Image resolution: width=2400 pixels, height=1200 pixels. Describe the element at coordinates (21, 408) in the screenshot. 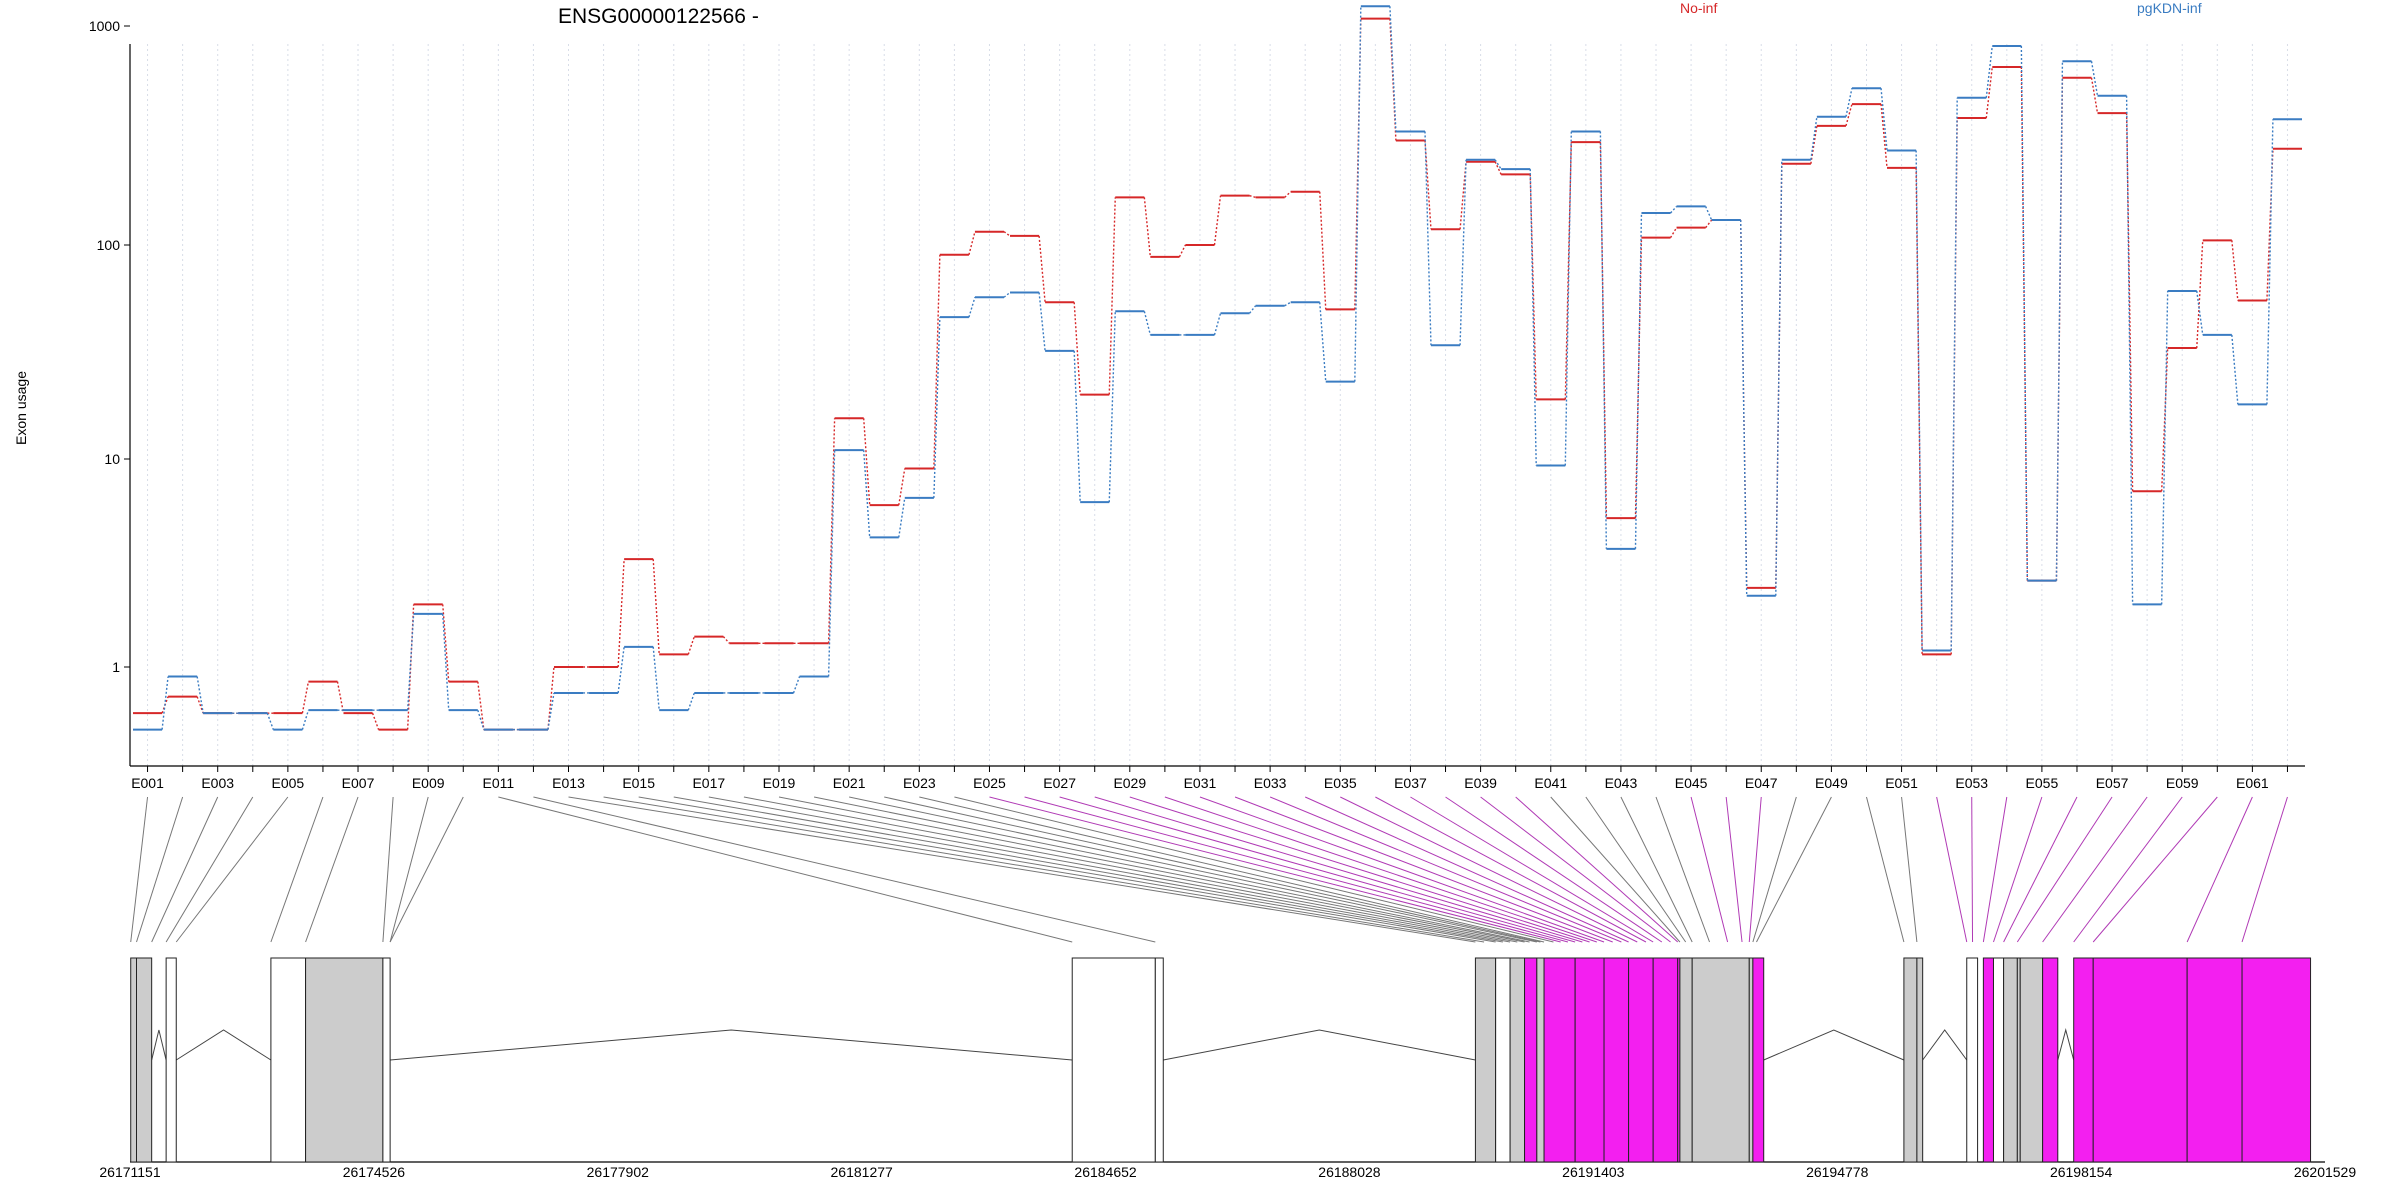

I see `y-axis-label: Exon usage` at that location.